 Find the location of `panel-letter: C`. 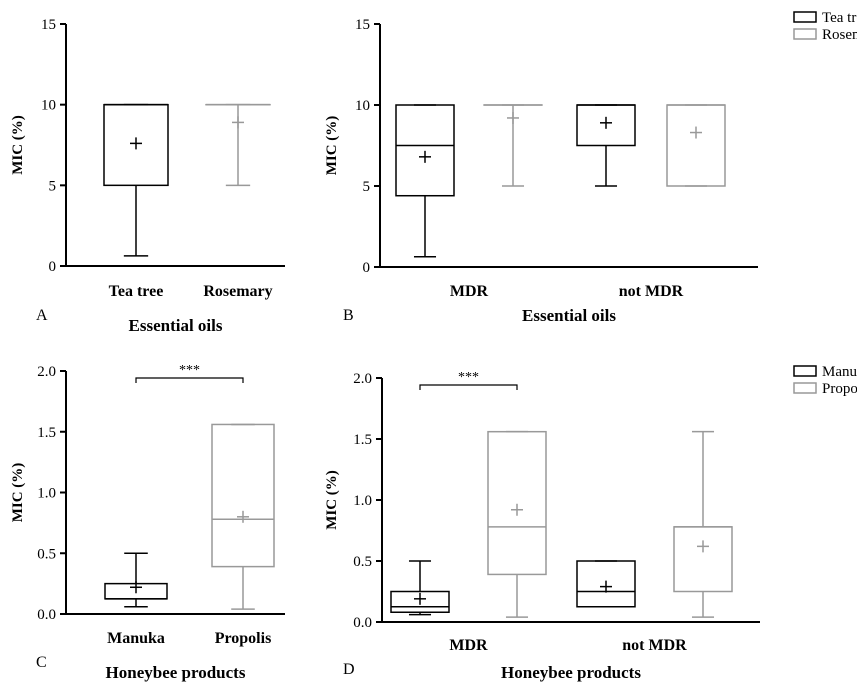

panel-letter: C is located at coordinates (41, 662).